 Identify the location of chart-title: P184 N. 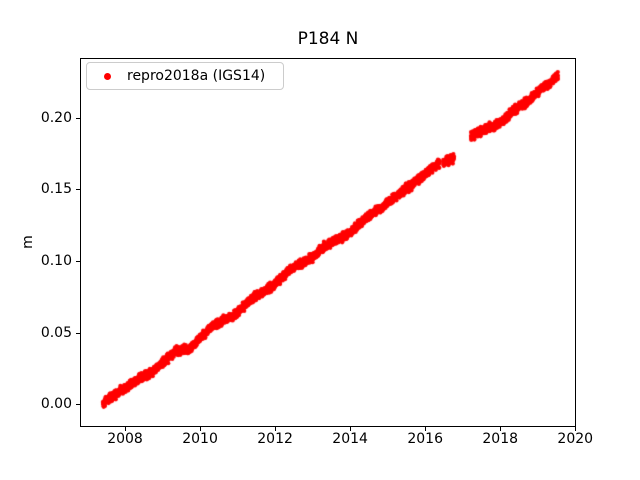
(328, 39).